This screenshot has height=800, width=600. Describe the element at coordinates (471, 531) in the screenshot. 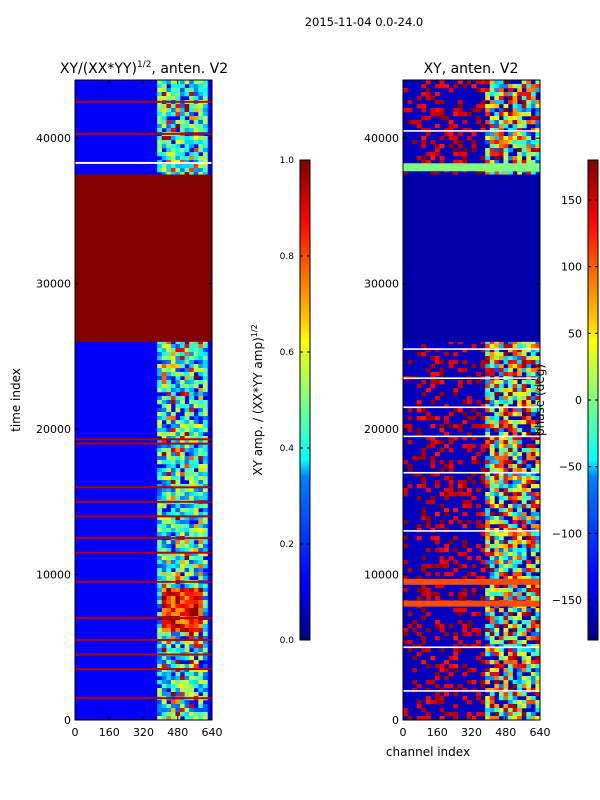

I see `gap-row` at that location.